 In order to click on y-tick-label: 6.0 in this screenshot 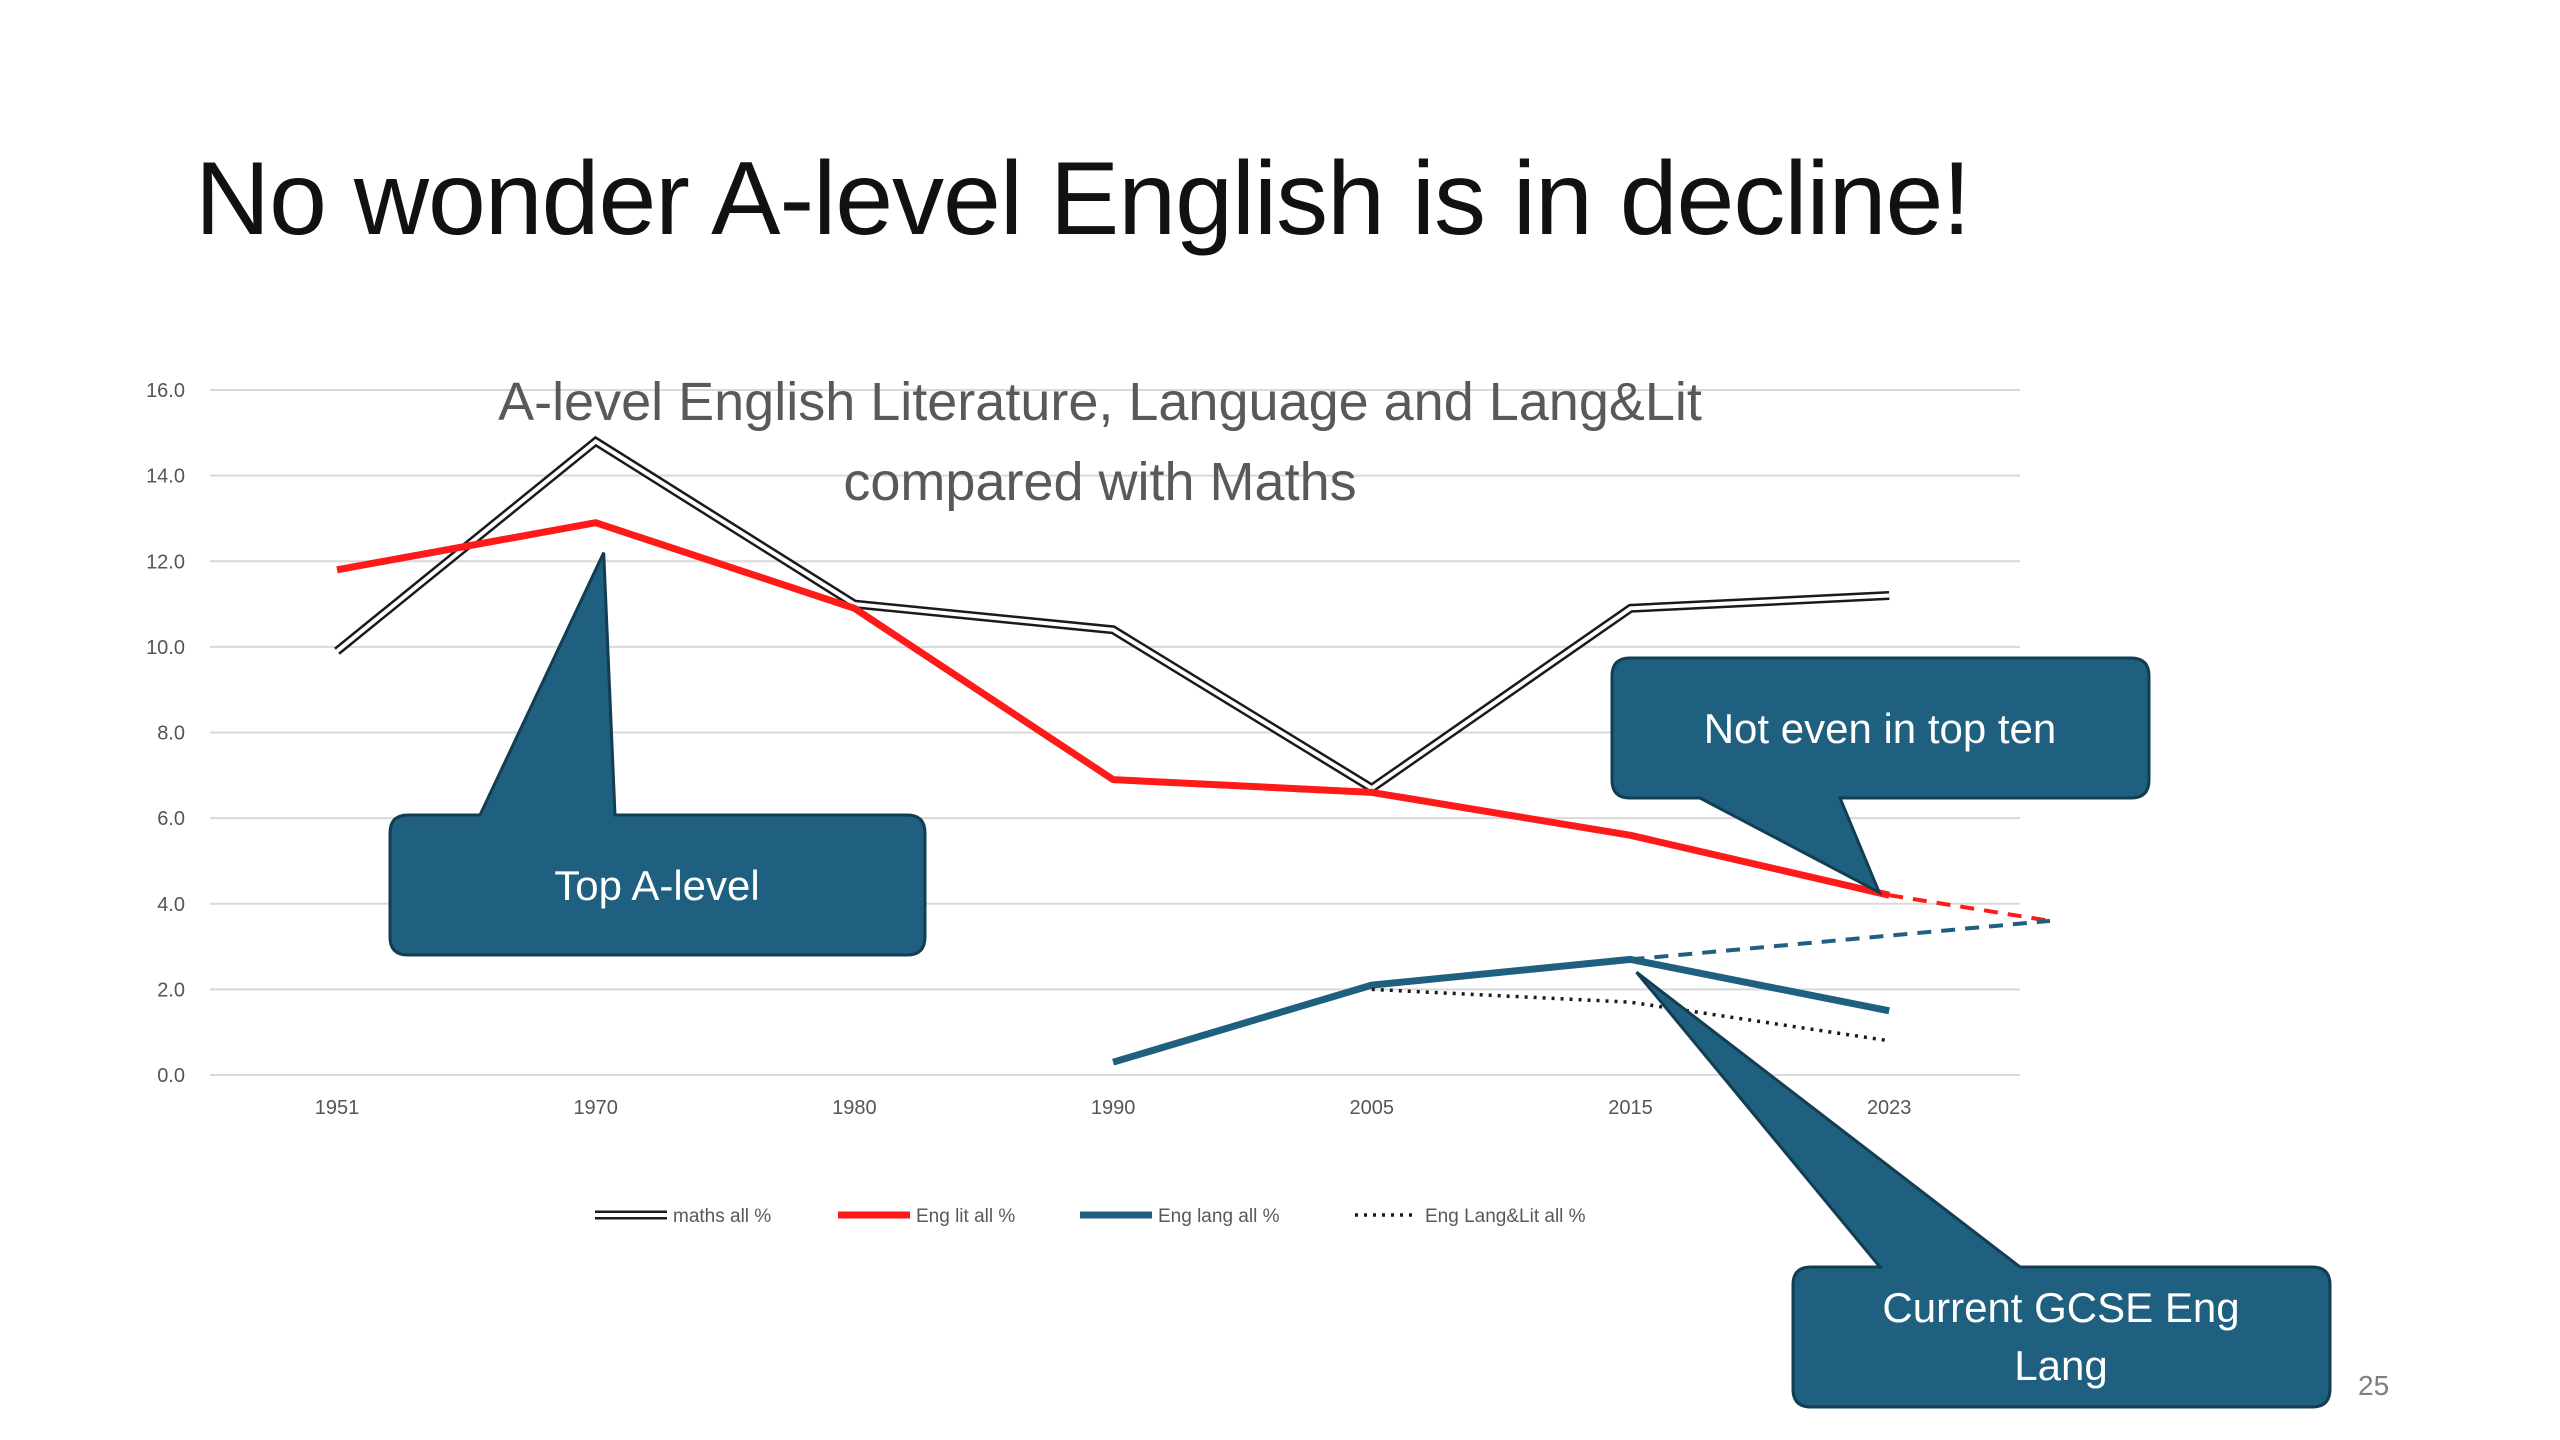, I will do `click(171, 819)`.